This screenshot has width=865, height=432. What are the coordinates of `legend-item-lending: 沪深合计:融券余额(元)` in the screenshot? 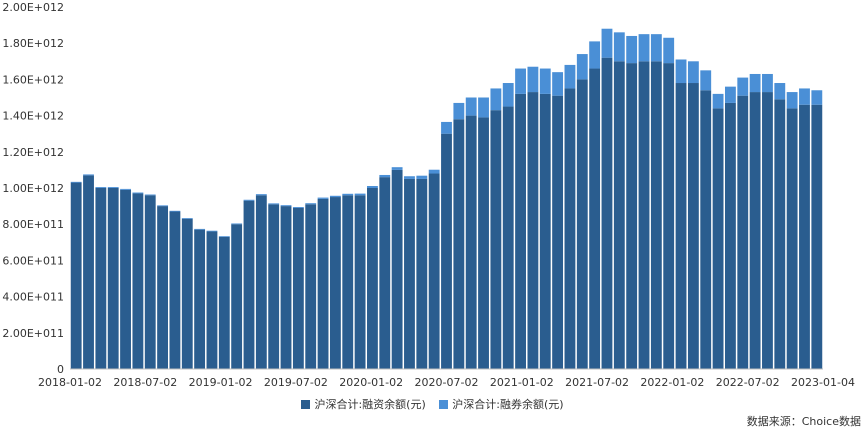 It's located at (501, 404).